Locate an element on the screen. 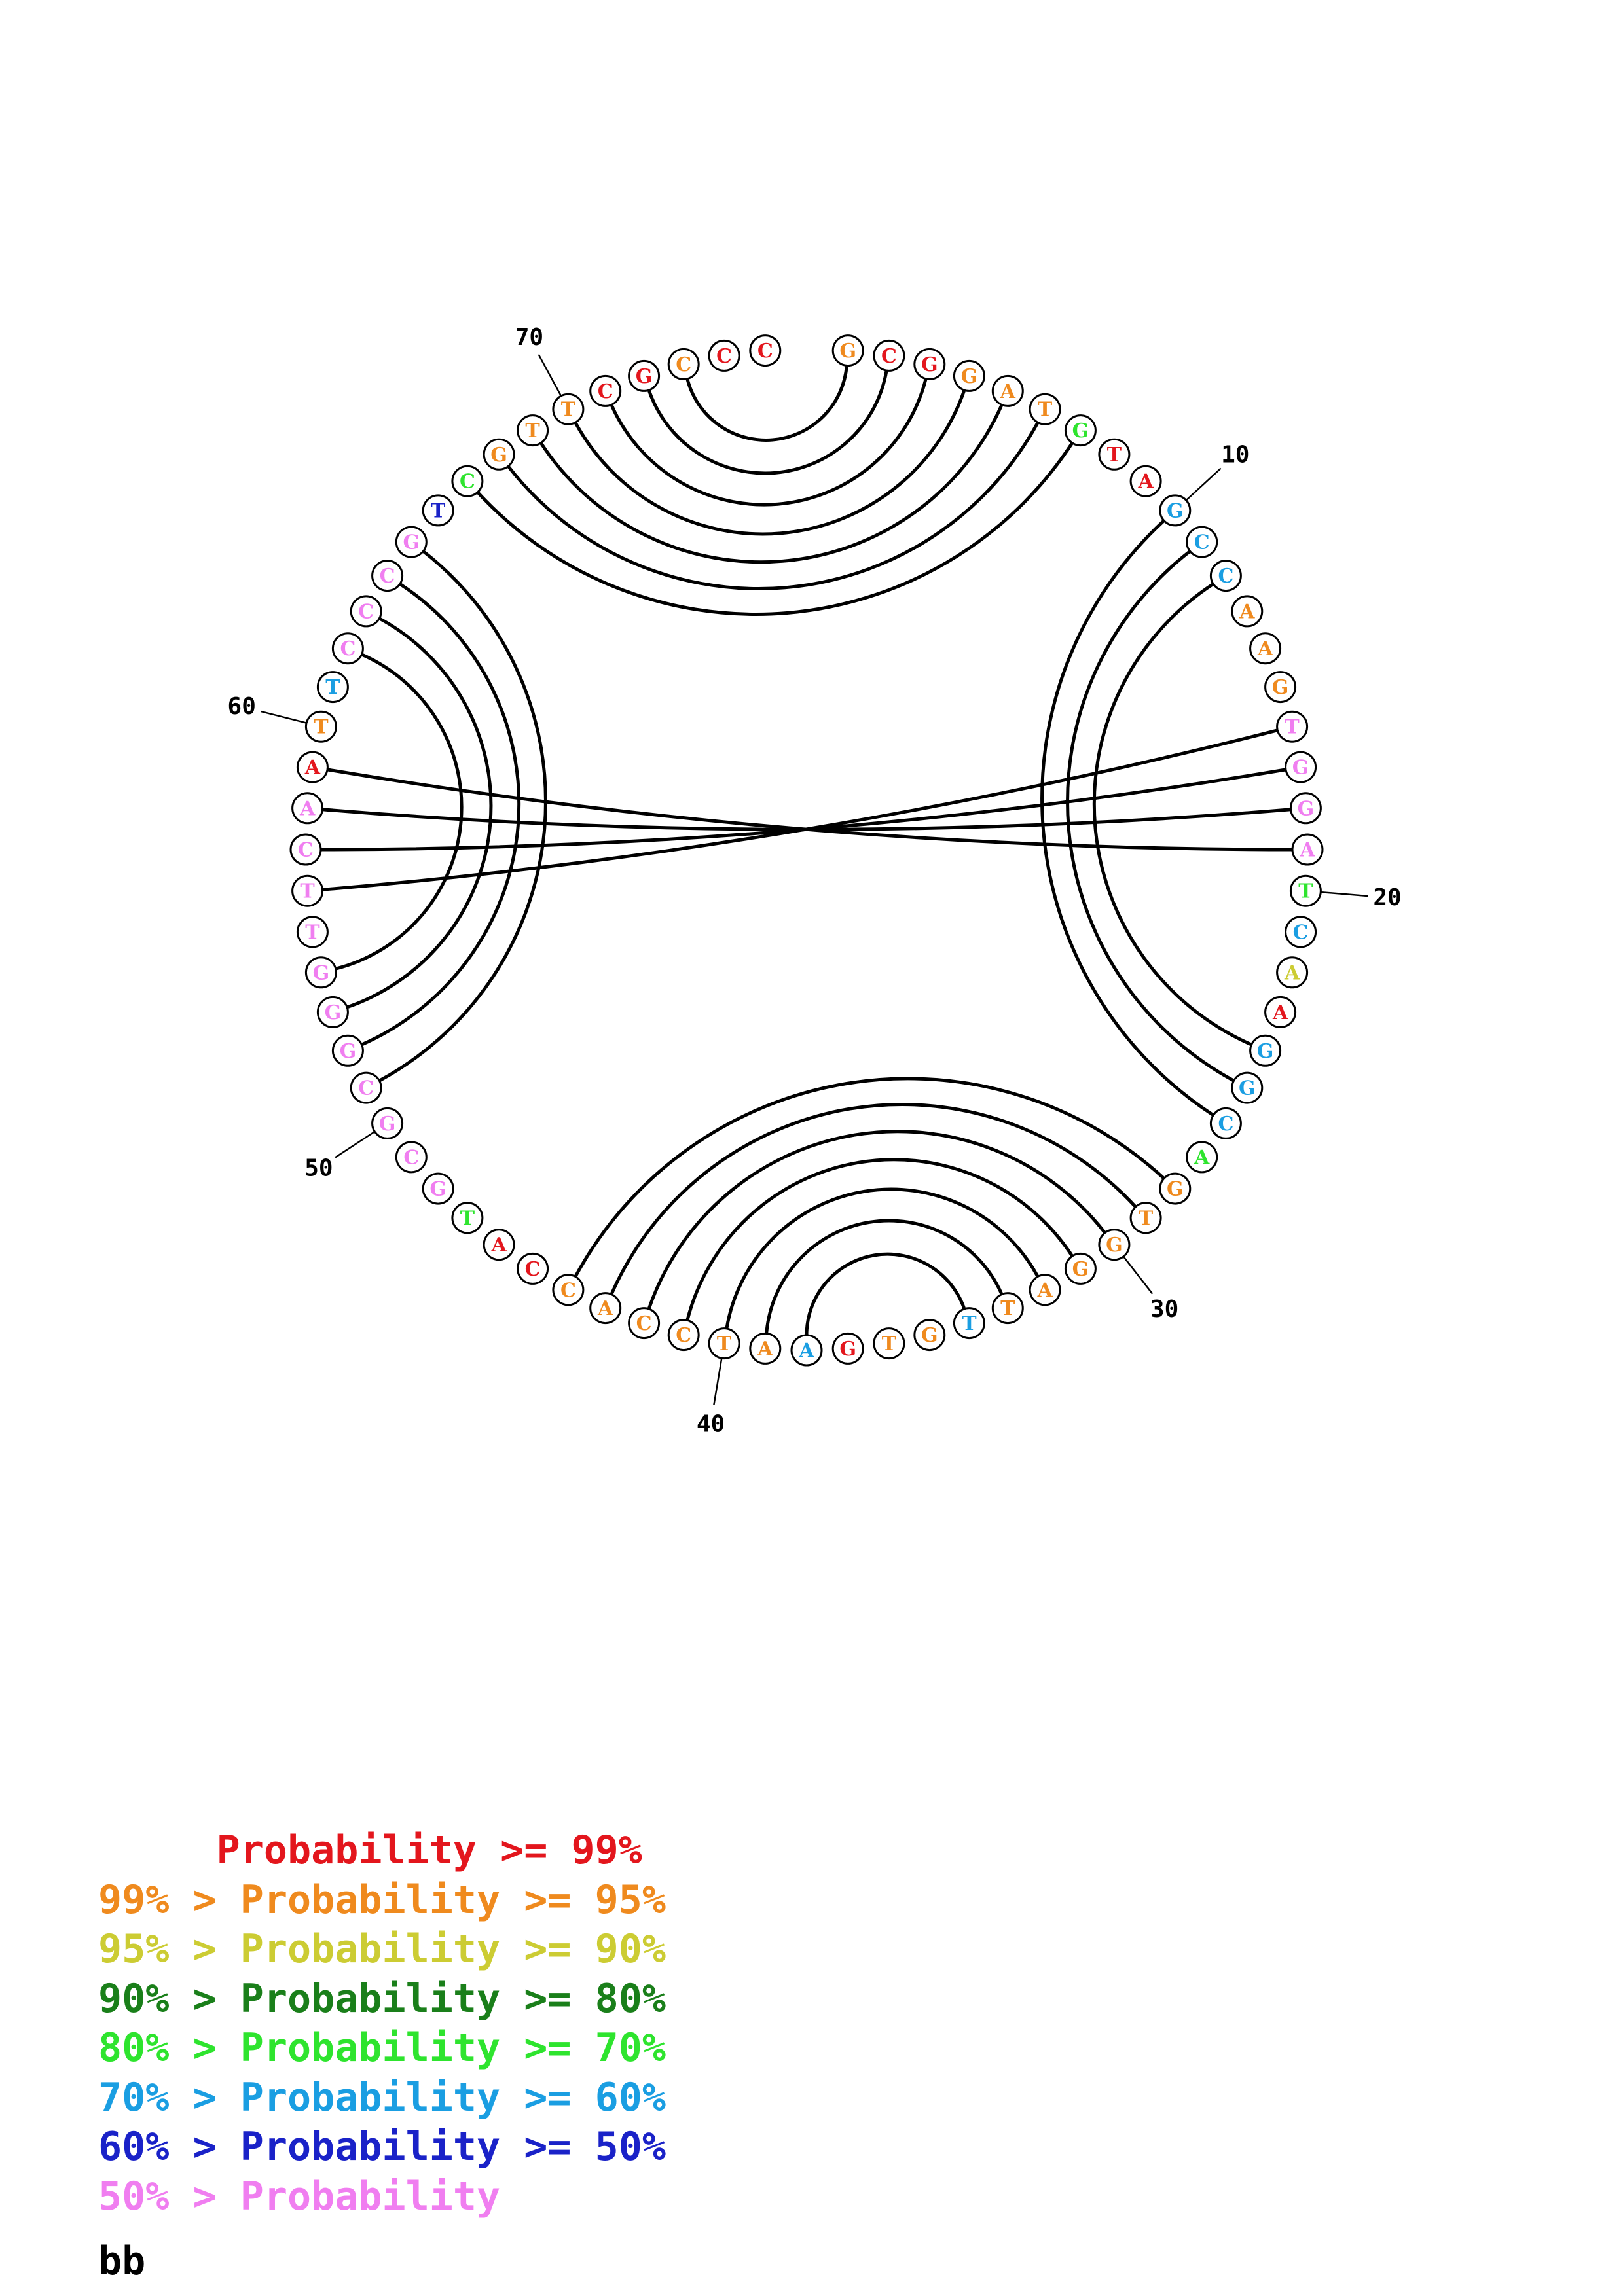 This screenshot has height=2296, width=1623. tick-label: 10 is located at coordinates (1235, 455).